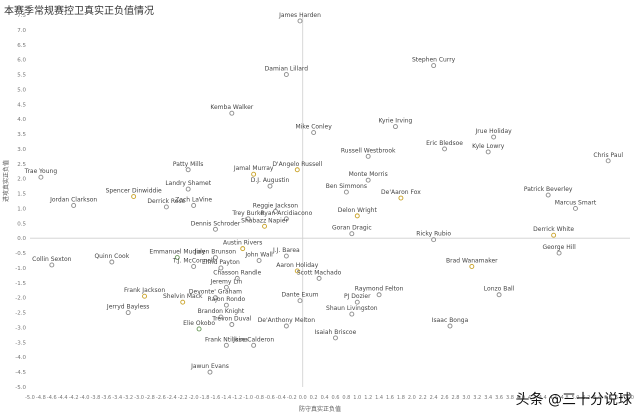  I want to click on watermark: 头条 @三十分说球, so click(573, 400).